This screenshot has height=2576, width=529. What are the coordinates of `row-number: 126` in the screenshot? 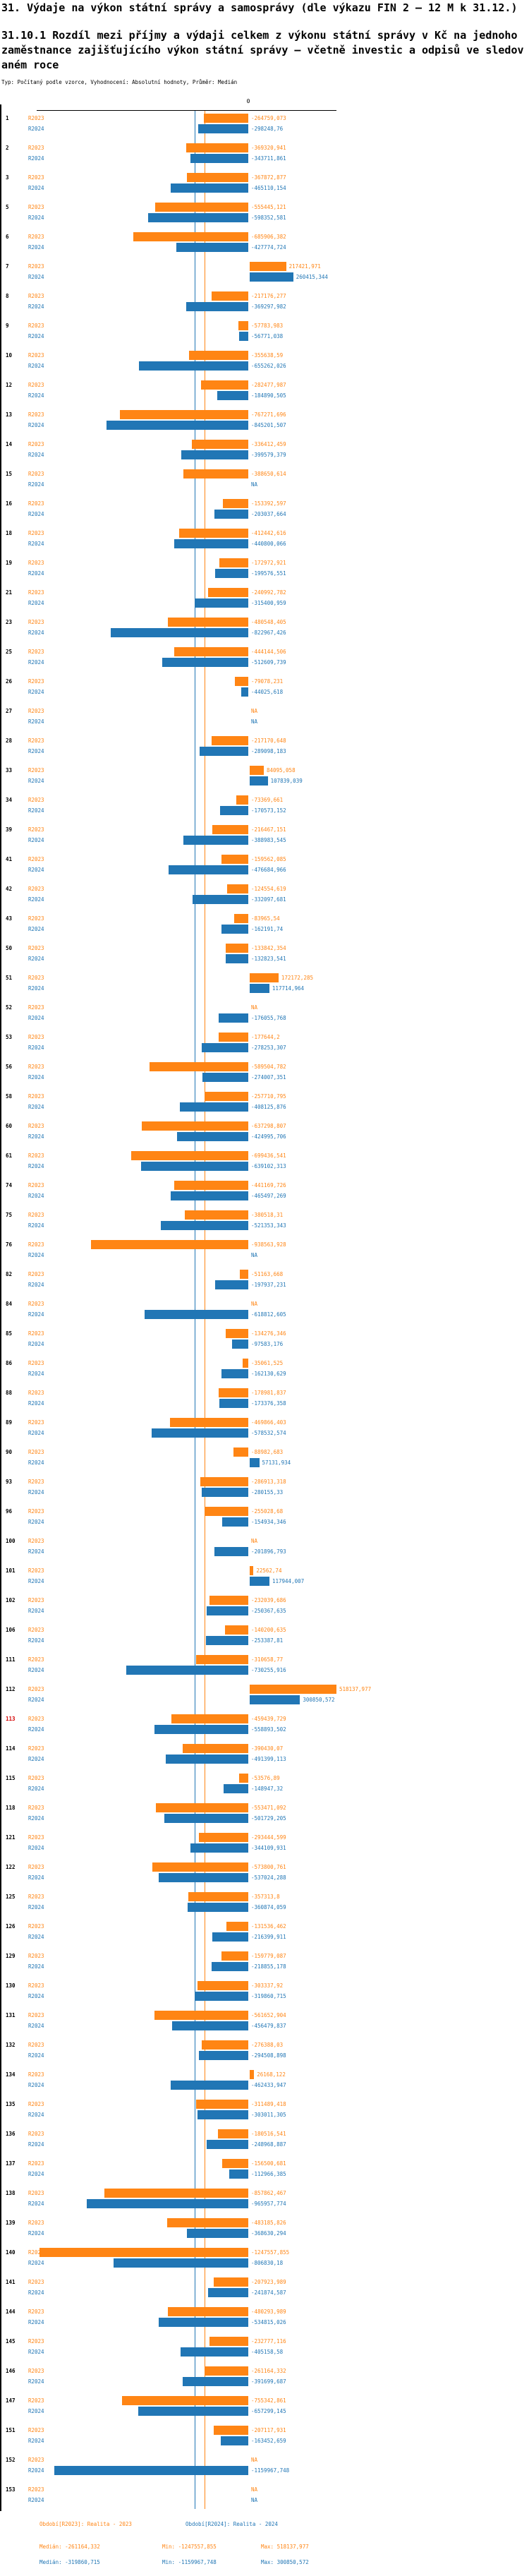 It's located at (11, 1926).